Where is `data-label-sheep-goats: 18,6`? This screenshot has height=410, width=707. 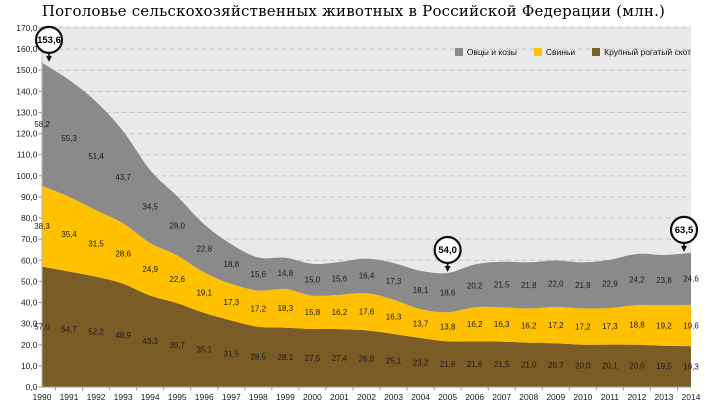
data-label-sheep-goats: 18,6 is located at coordinates (448, 292).